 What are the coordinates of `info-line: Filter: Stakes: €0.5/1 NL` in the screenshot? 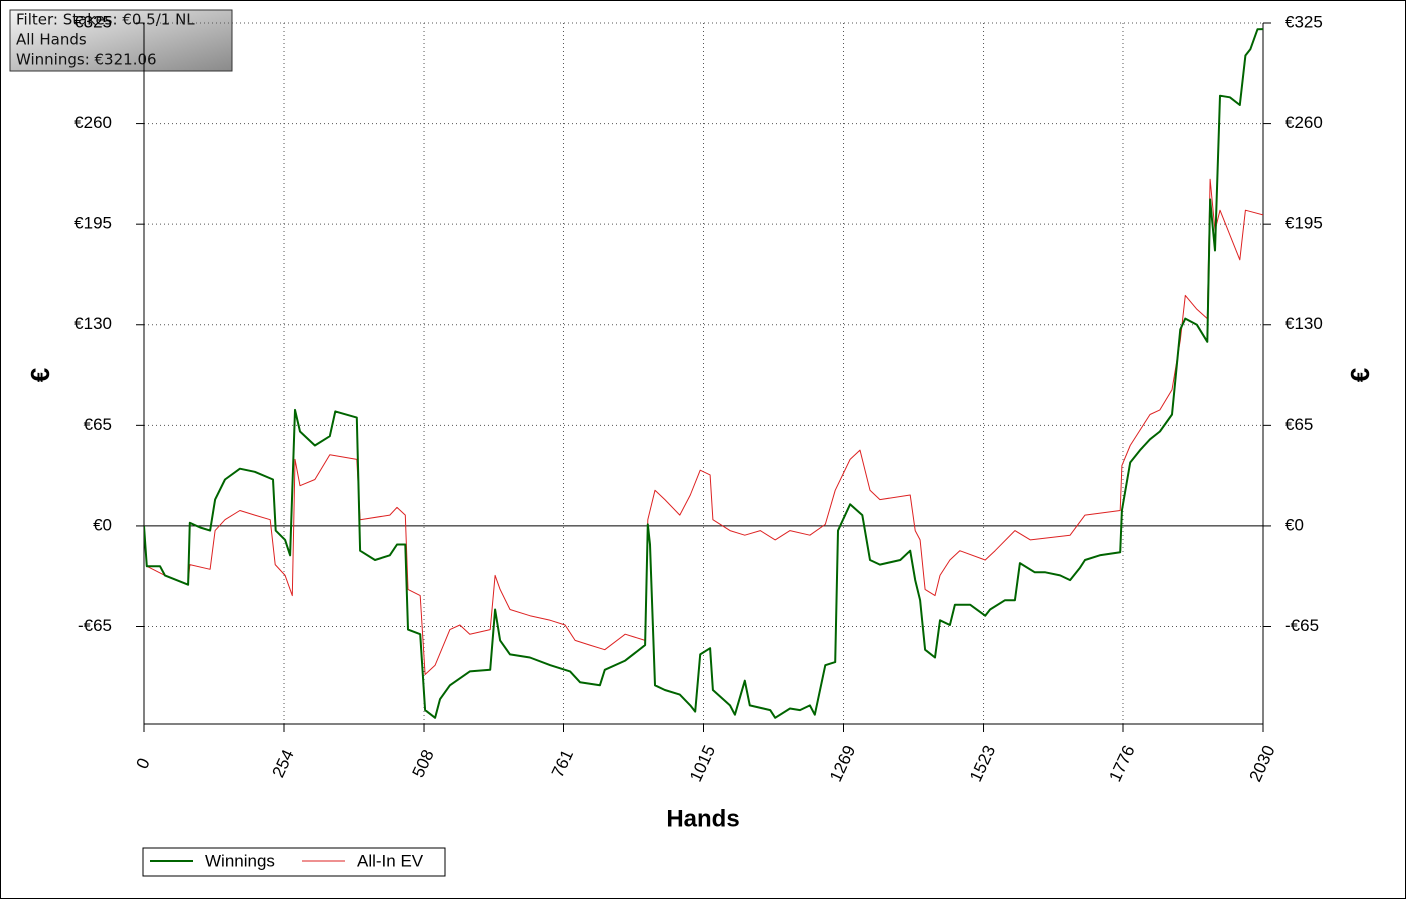 It's located at (105, 20).